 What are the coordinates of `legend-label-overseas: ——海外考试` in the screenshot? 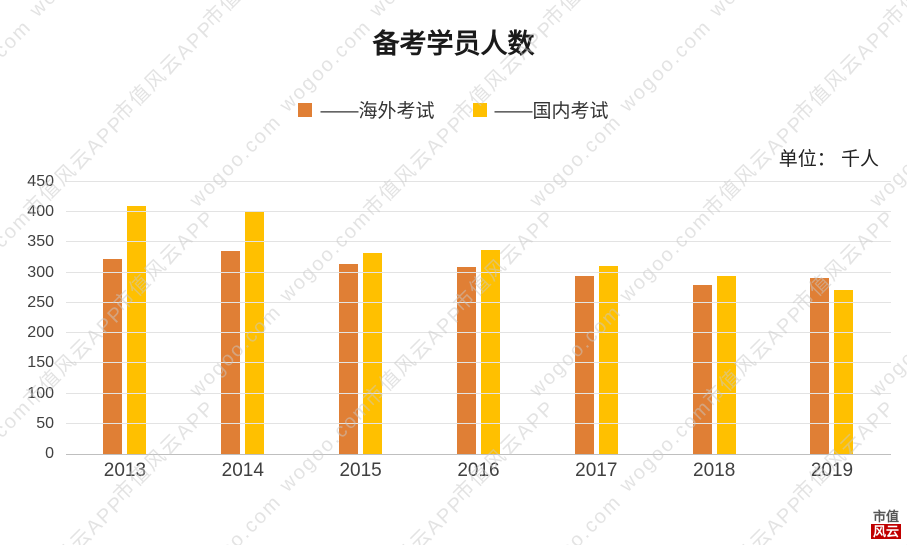 It's located at (377, 111).